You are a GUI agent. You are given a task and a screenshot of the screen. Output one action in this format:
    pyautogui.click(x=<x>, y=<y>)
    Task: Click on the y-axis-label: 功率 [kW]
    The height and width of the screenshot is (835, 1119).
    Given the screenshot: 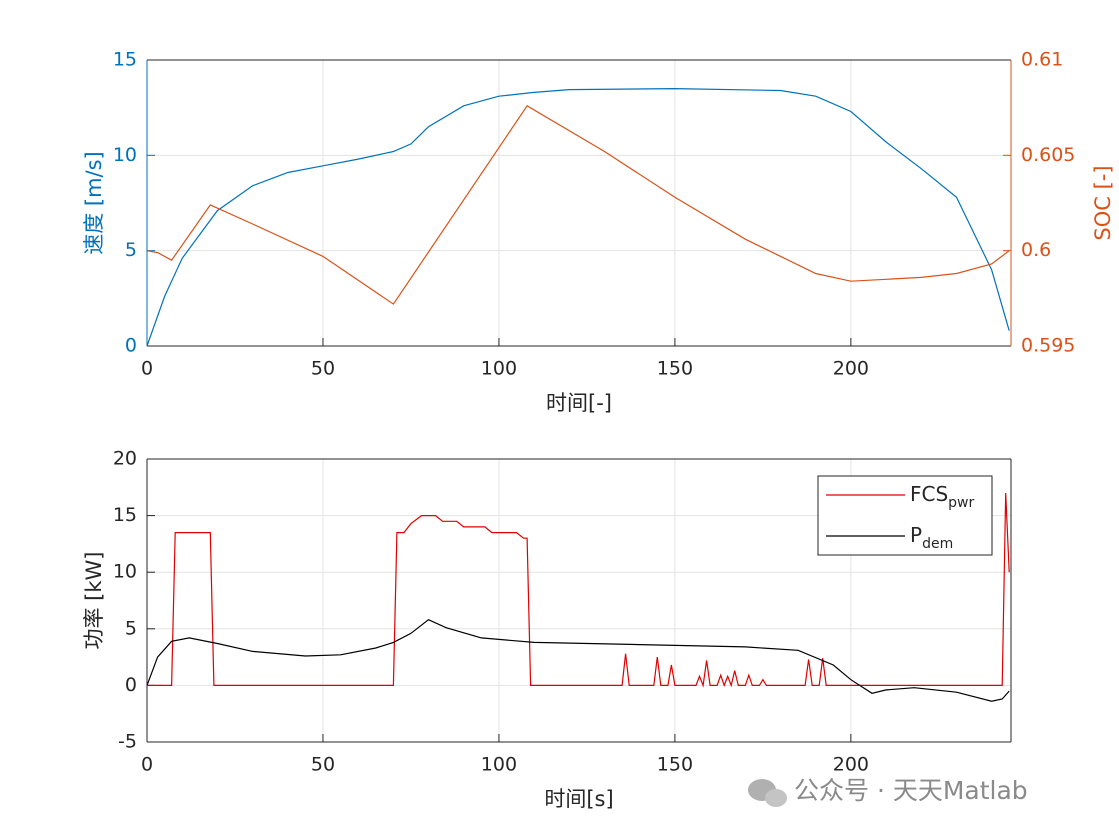 What is the action you would take?
    pyautogui.click(x=94, y=601)
    